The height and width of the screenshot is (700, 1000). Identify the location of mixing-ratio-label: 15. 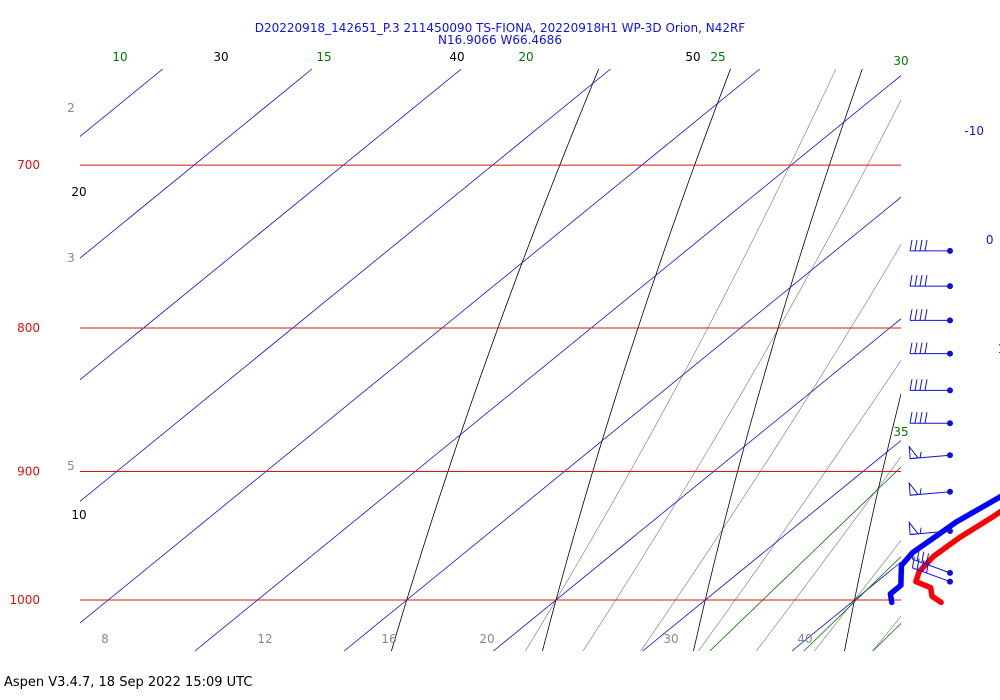
(323, 57).